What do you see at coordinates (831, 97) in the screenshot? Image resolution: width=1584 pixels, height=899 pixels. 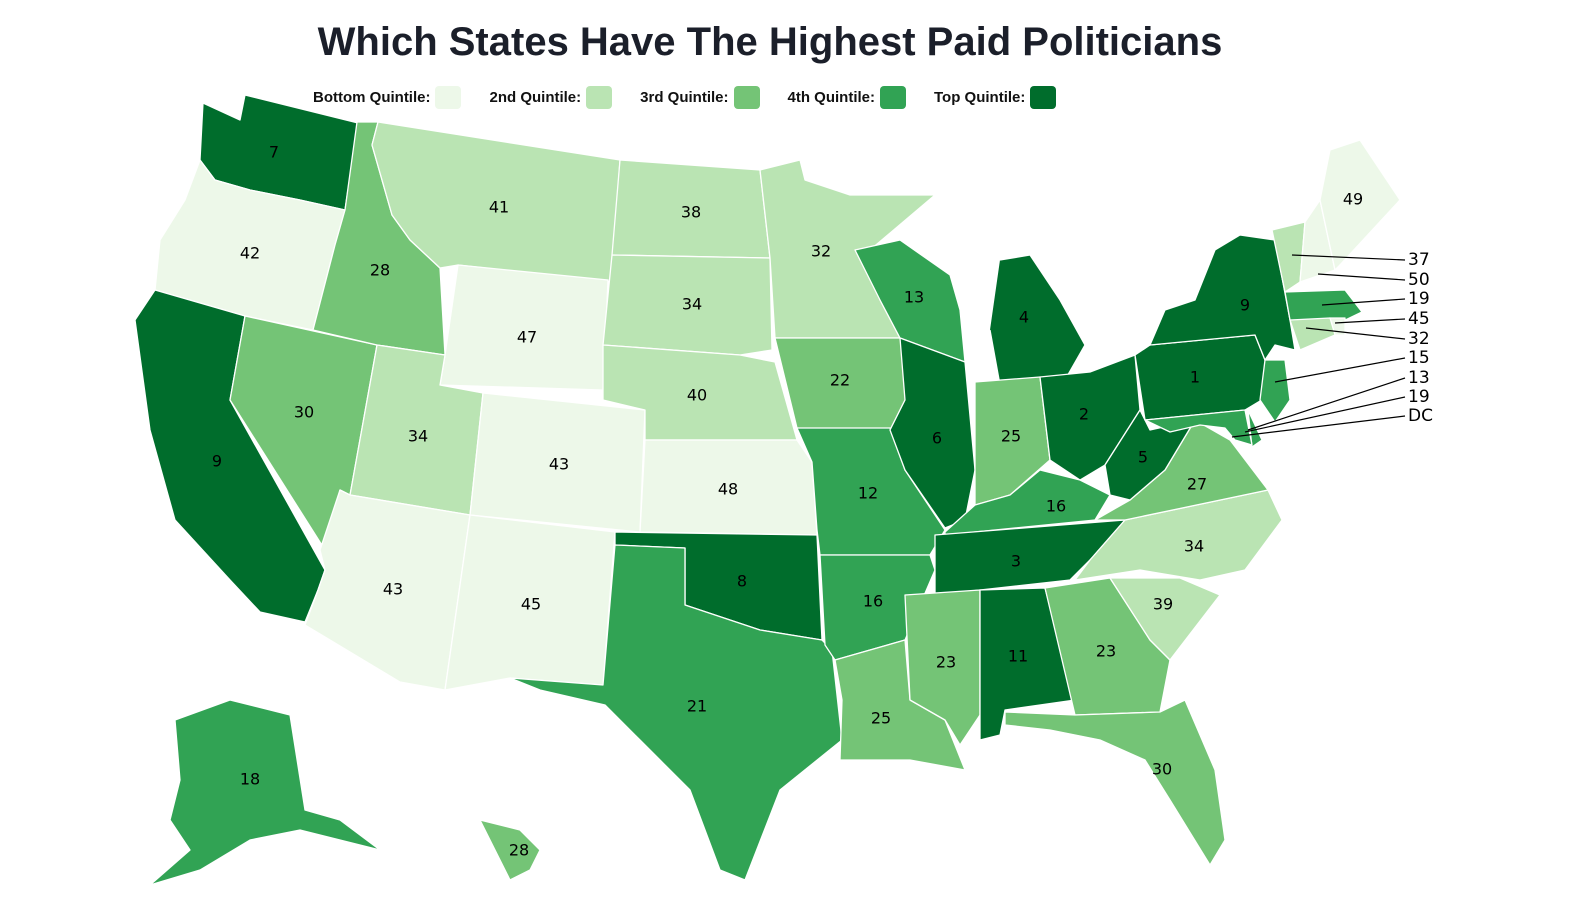 I see `legend-label: 4th Quintile:` at bounding box center [831, 97].